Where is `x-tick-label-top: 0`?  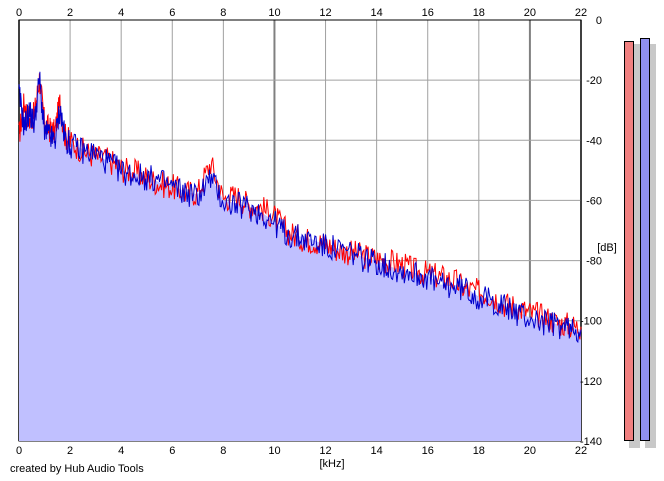 x-tick-label-top: 0 is located at coordinates (19, 13).